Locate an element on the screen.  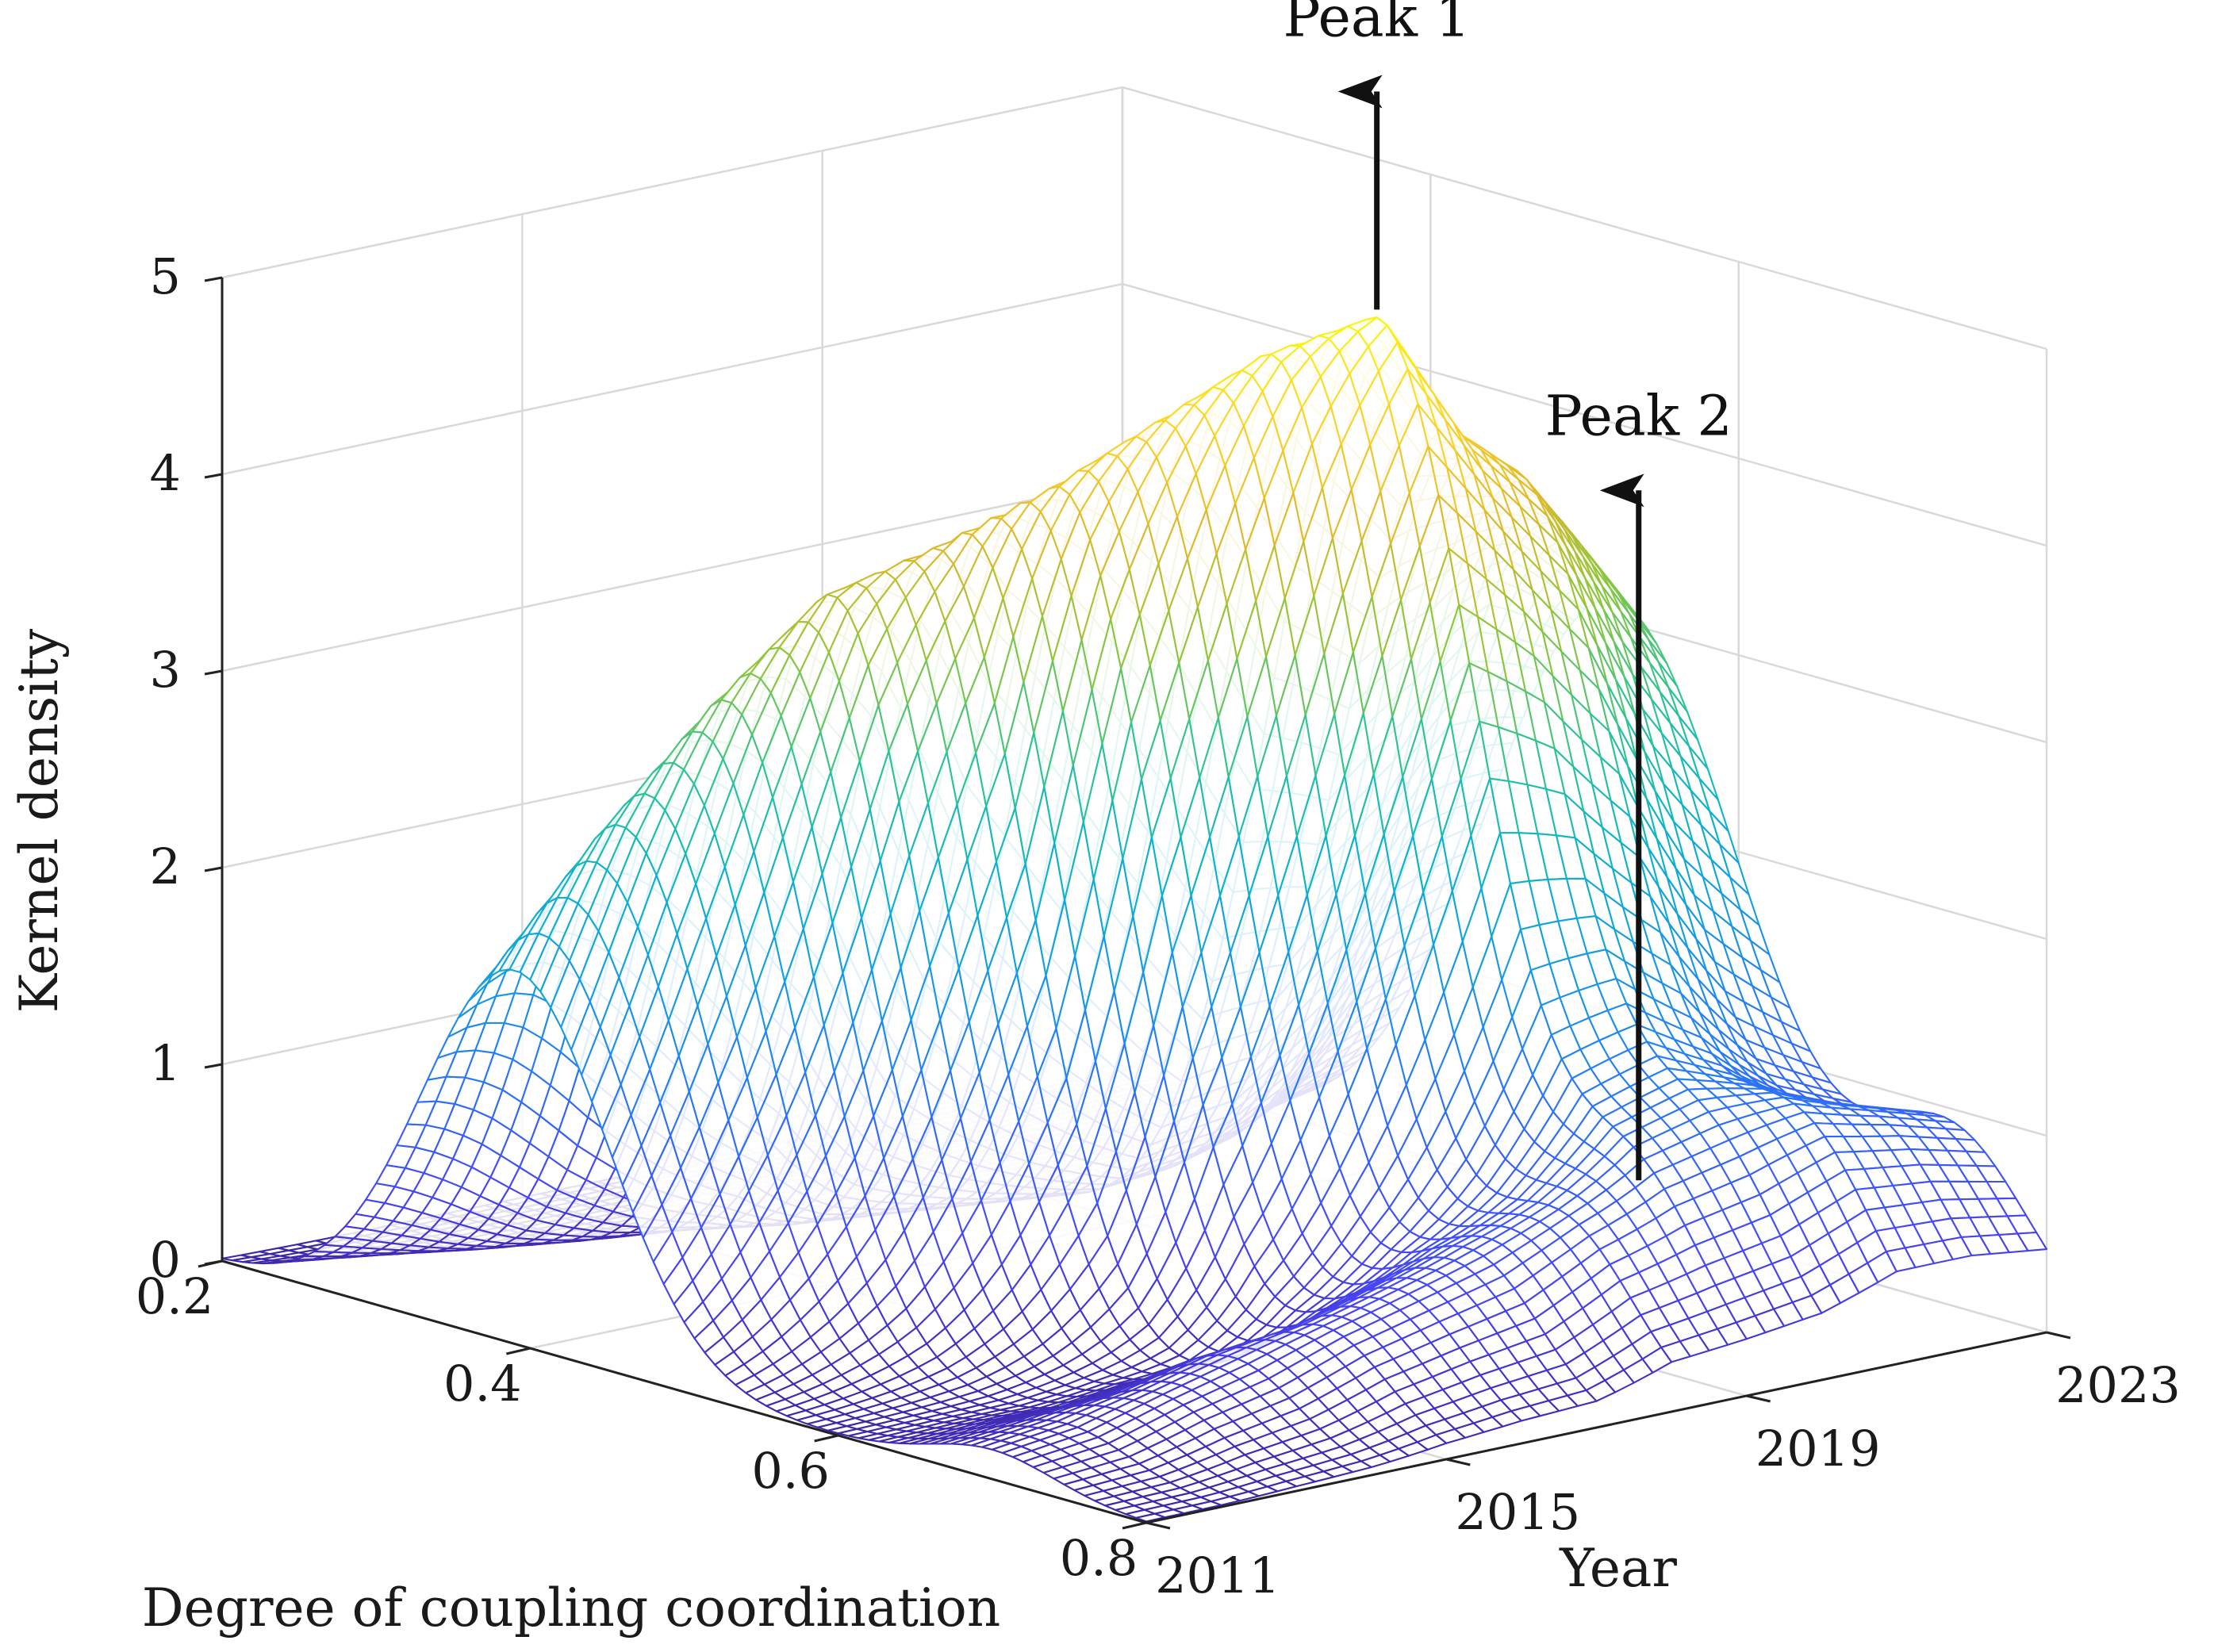
z-tick-label-1: 1 is located at coordinates (165, 1063).